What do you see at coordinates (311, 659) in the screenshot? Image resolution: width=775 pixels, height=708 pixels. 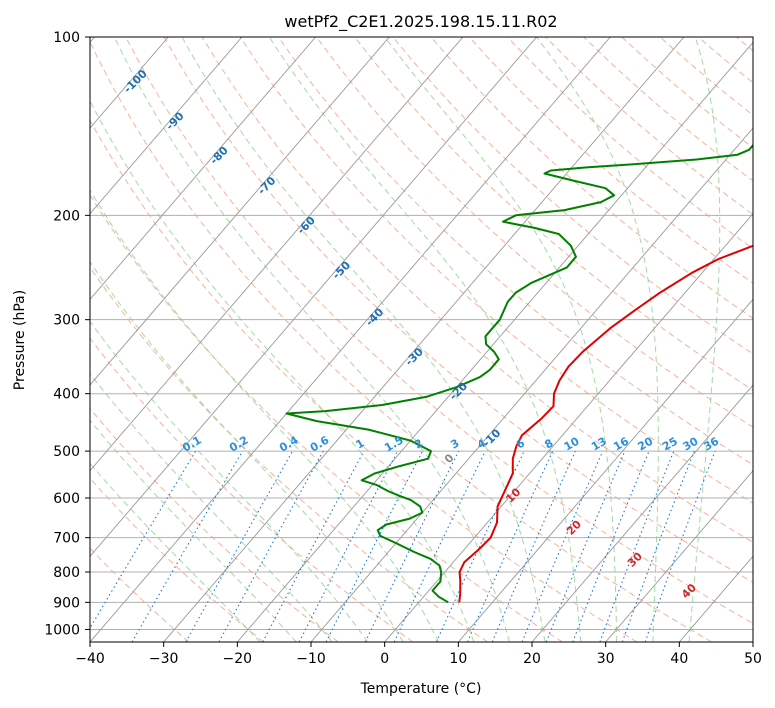 I see `x-tick-label: −10` at bounding box center [311, 659].